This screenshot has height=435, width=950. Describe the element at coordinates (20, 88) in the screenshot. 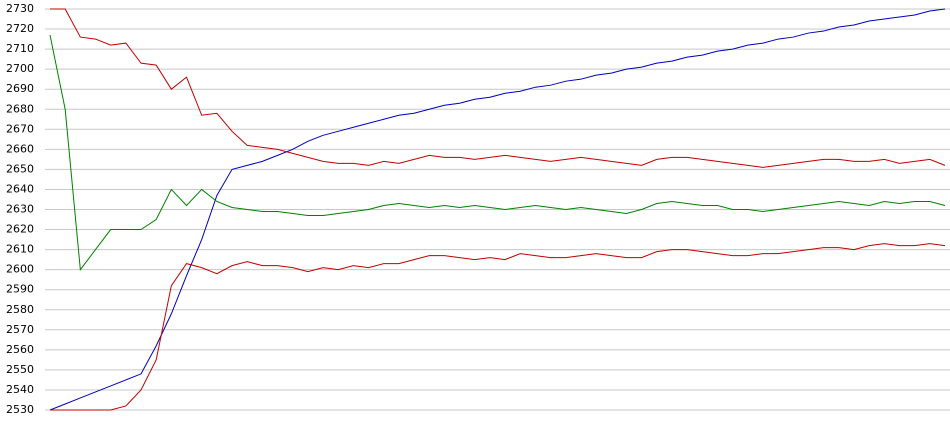

I see `y-tick-label: 2690` at that location.